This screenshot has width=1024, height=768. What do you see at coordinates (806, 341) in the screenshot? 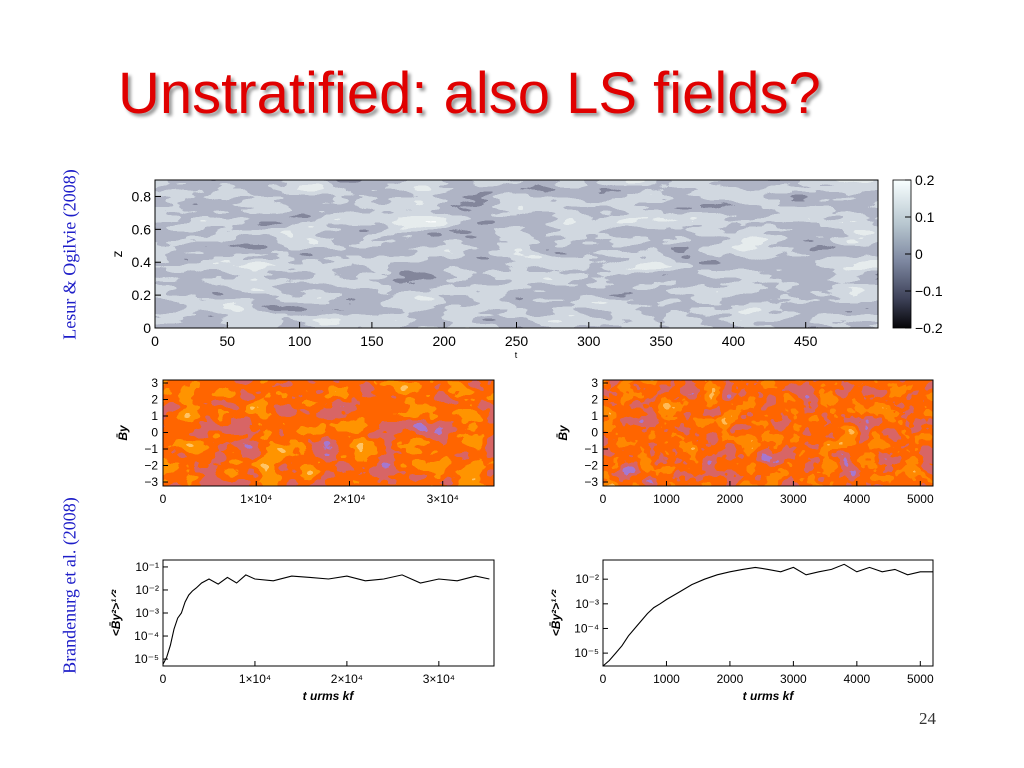
I see `lesur-xtick-label: 450` at bounding box center [806, 341].